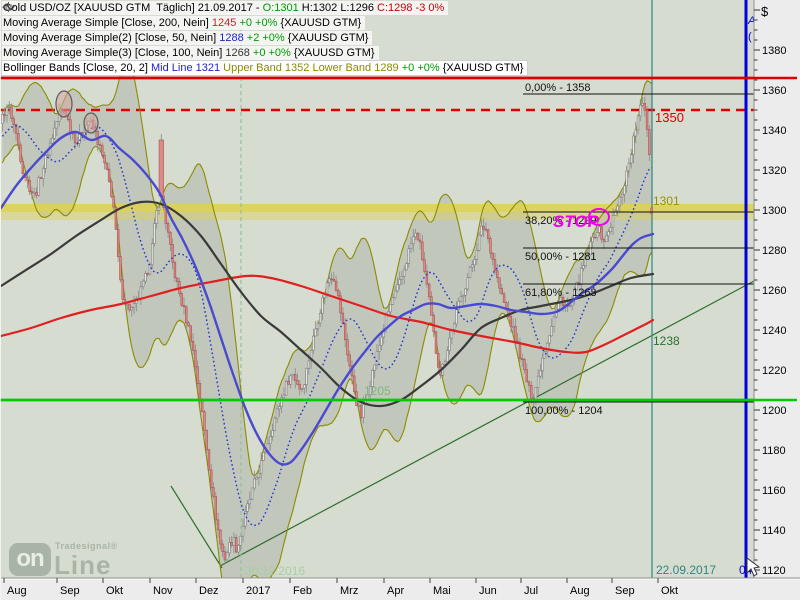  What do you see at coordinates (399, 208) in the screenshot?
I see `yellow-price-band-core` at bounding box center [399, 208].